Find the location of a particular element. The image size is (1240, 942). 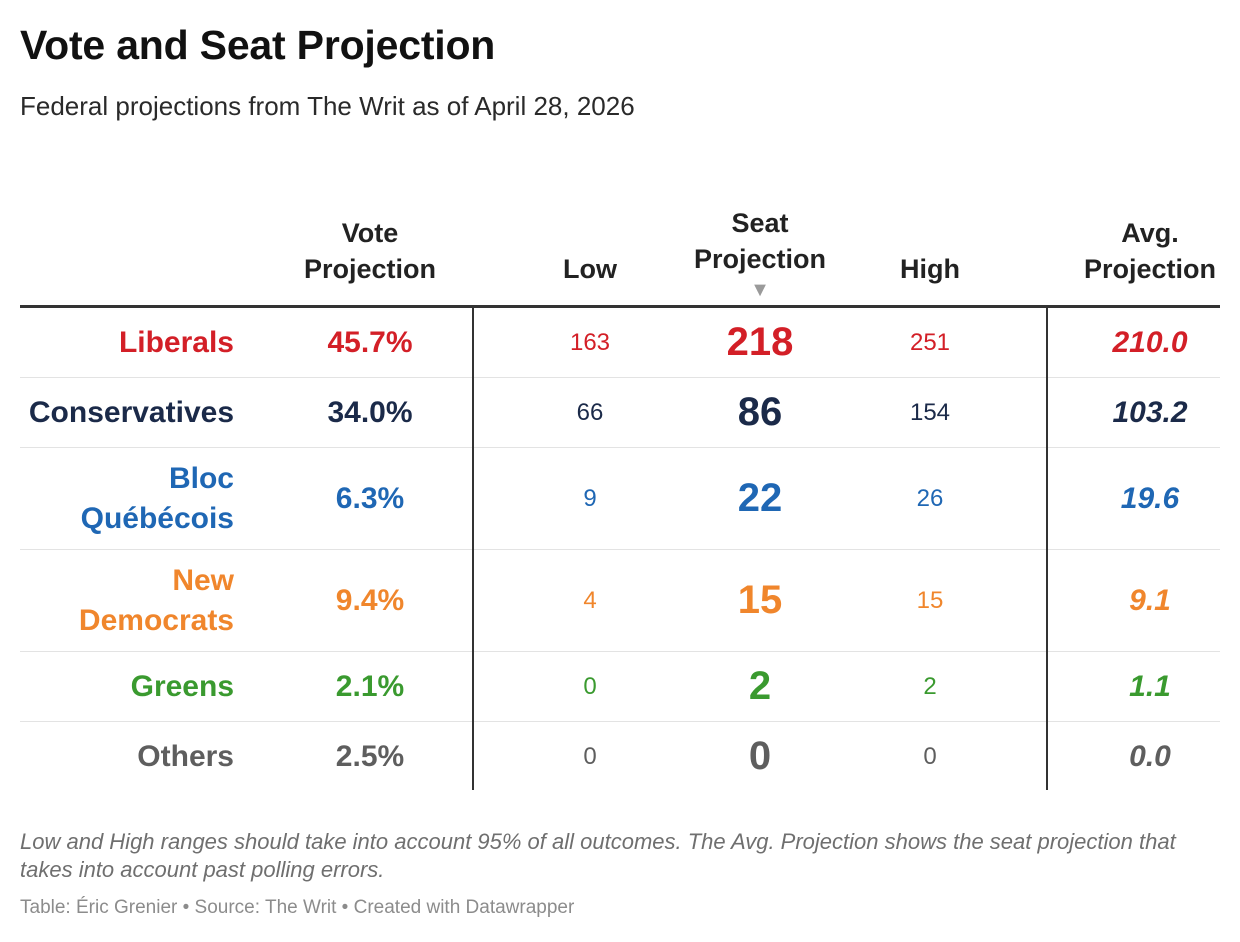

party-name-line1: Others is located at coordinates (185, 756).